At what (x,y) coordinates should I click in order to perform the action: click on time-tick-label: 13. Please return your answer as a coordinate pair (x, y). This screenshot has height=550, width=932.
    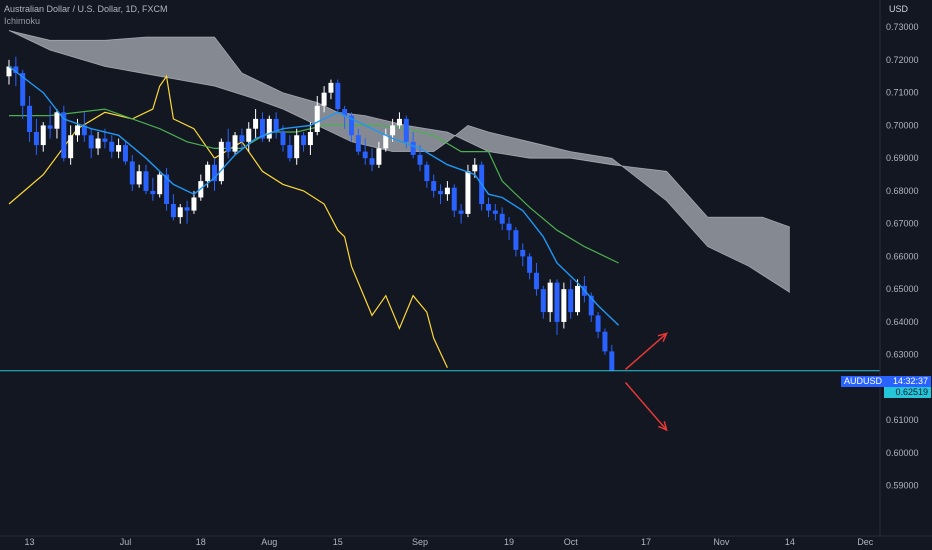
    Looking at the image, I should click on (30, 542).